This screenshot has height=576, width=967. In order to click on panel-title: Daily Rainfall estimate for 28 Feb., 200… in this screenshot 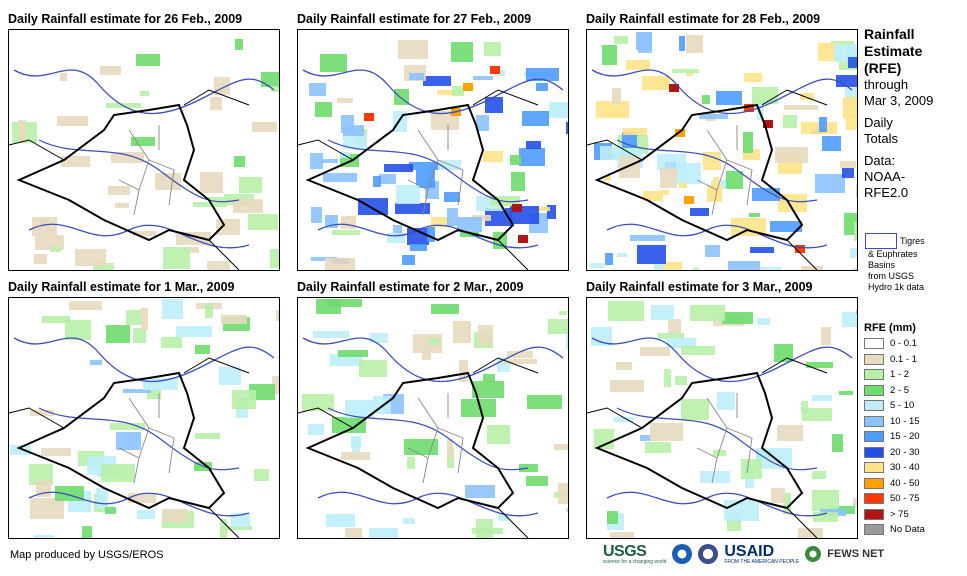, I will do `click(703, 19)`.